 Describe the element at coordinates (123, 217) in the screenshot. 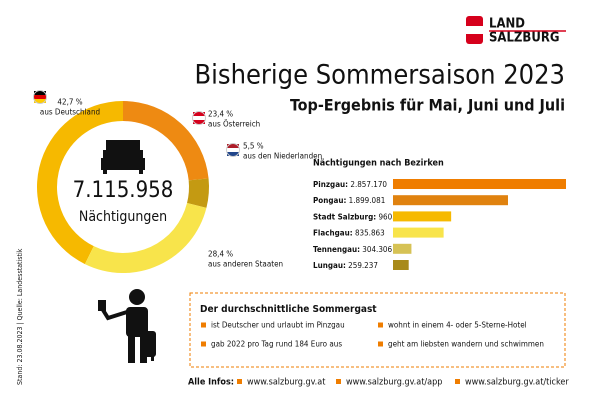

I see `center-label: Nächtigungen` at that location.